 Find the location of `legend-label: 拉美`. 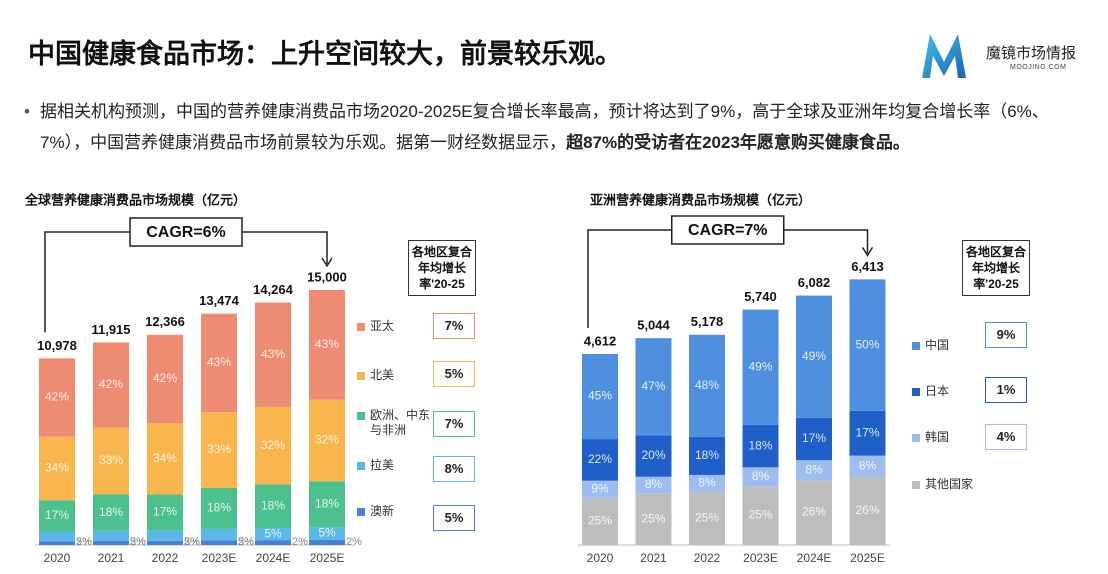

legend-label: 拉美 is located at coordinates (382, 465).